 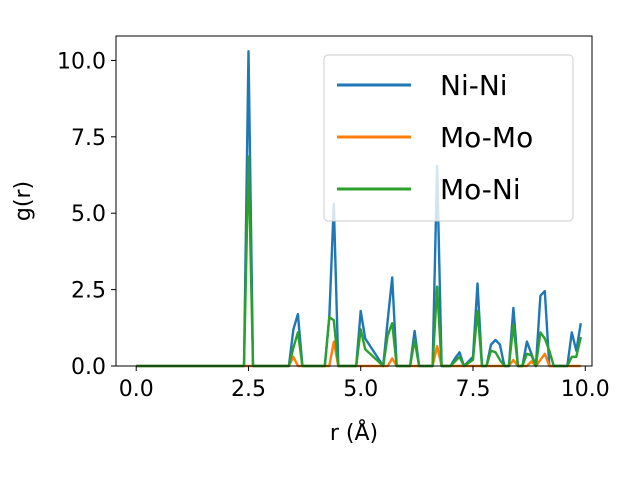 I want to click on legend-box, so click(x=448, y=138).